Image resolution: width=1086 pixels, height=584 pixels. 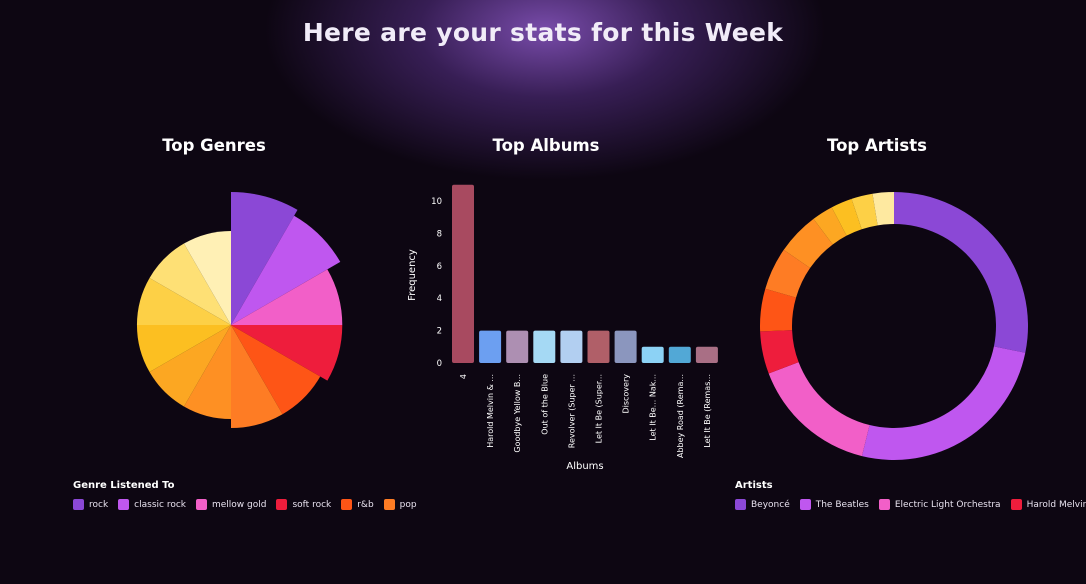 What do you see at coordinates (626, 394) in the screenshot?
I see `x-tick-label: Discovery` at bounding box center [626, 394].